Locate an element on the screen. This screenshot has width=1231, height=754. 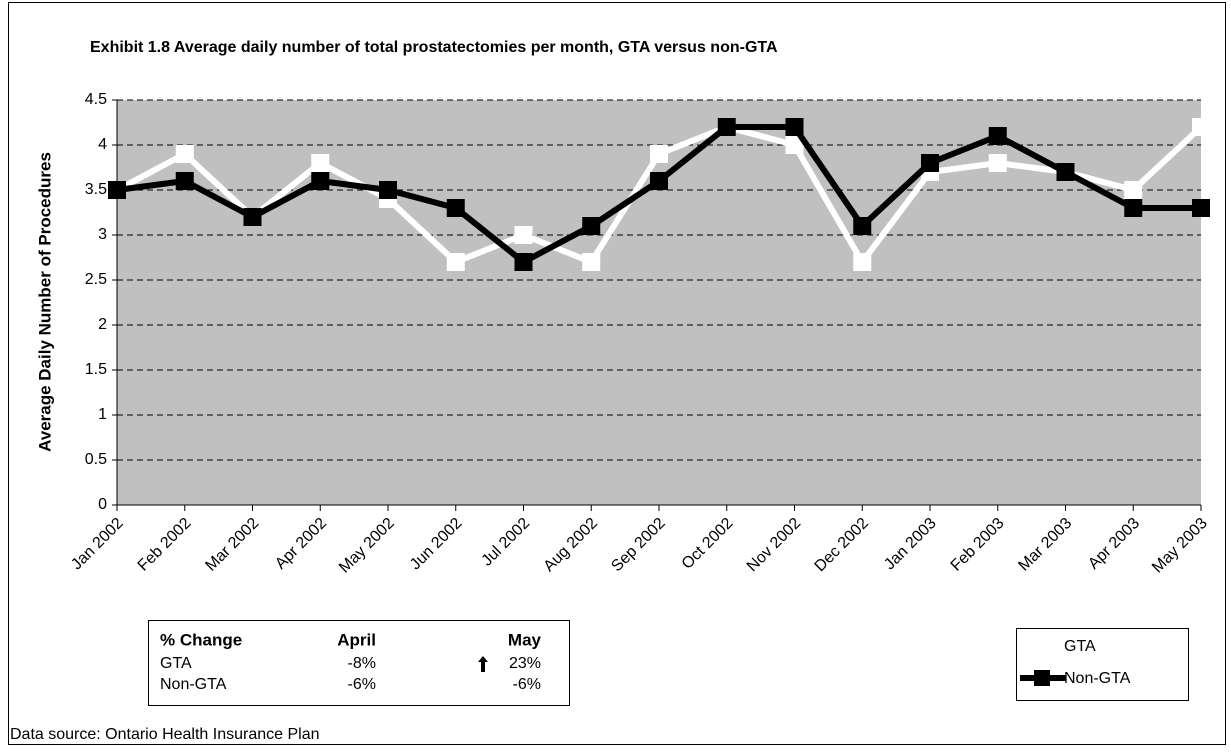
table-cell: GTA is located at coordinates (176, 663).